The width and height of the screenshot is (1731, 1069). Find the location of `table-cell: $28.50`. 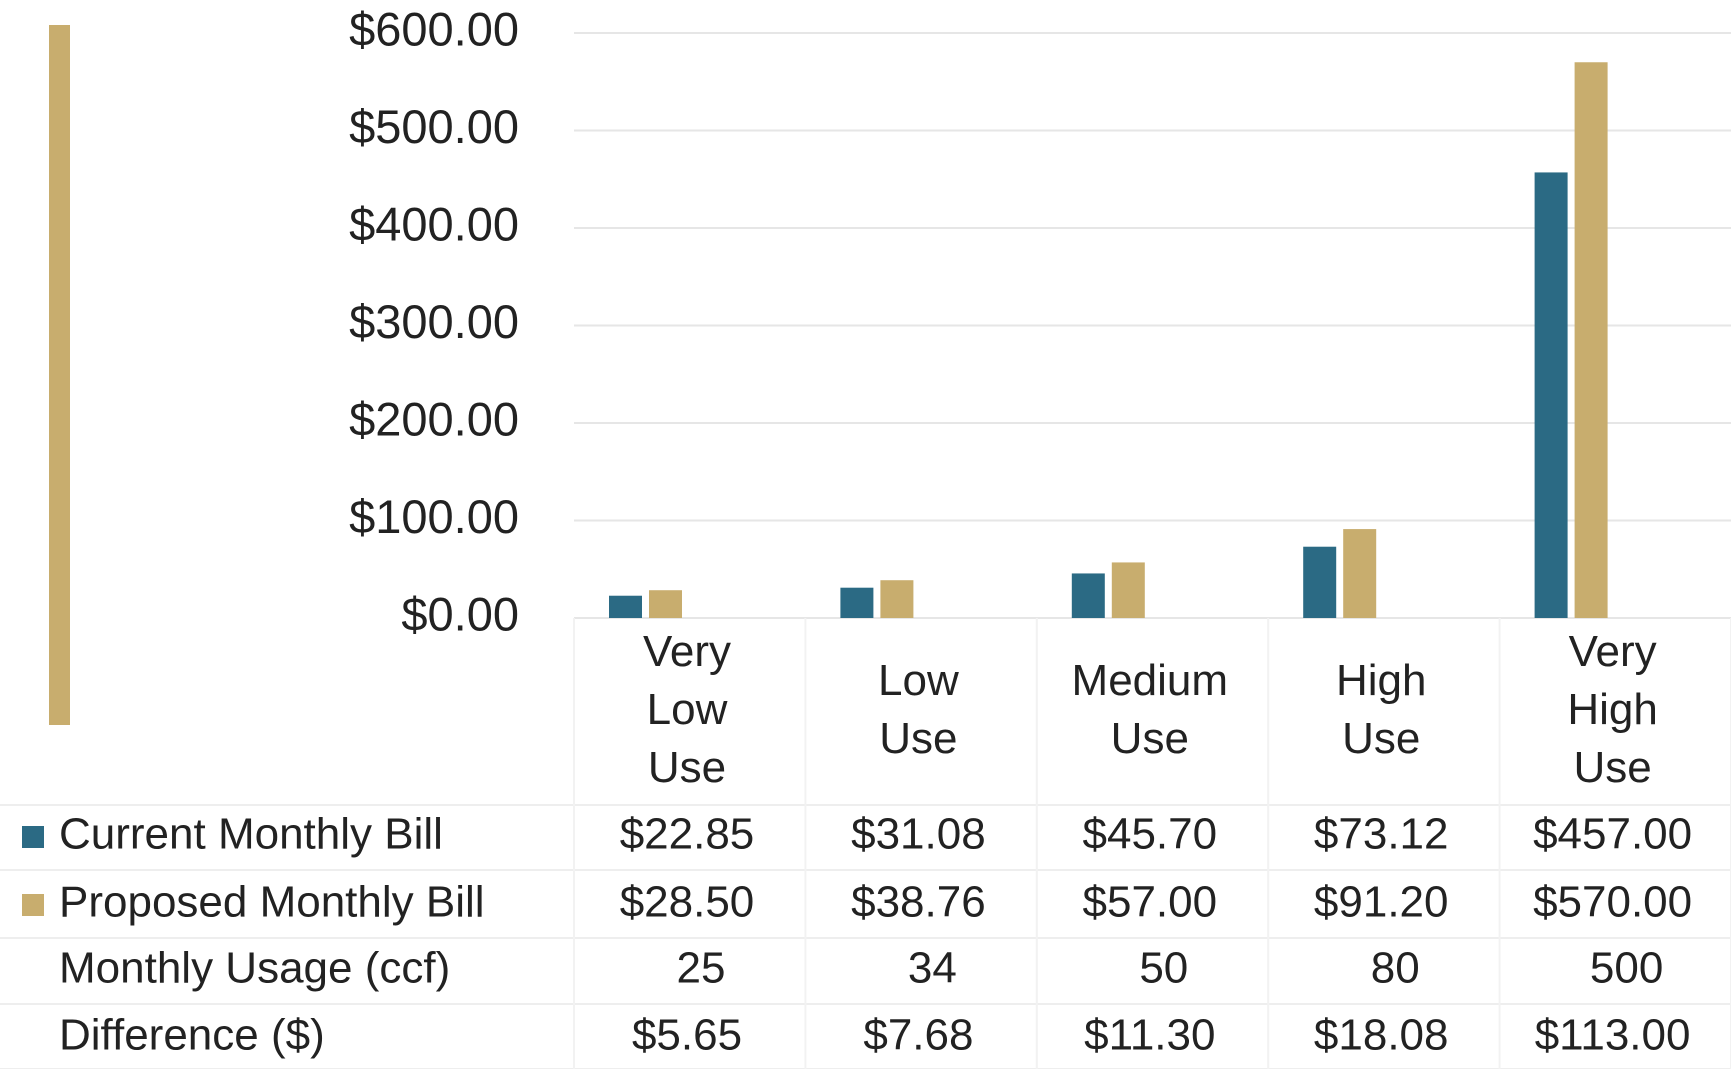

table-cell: $28.50 is located at coordinates (687, 902).